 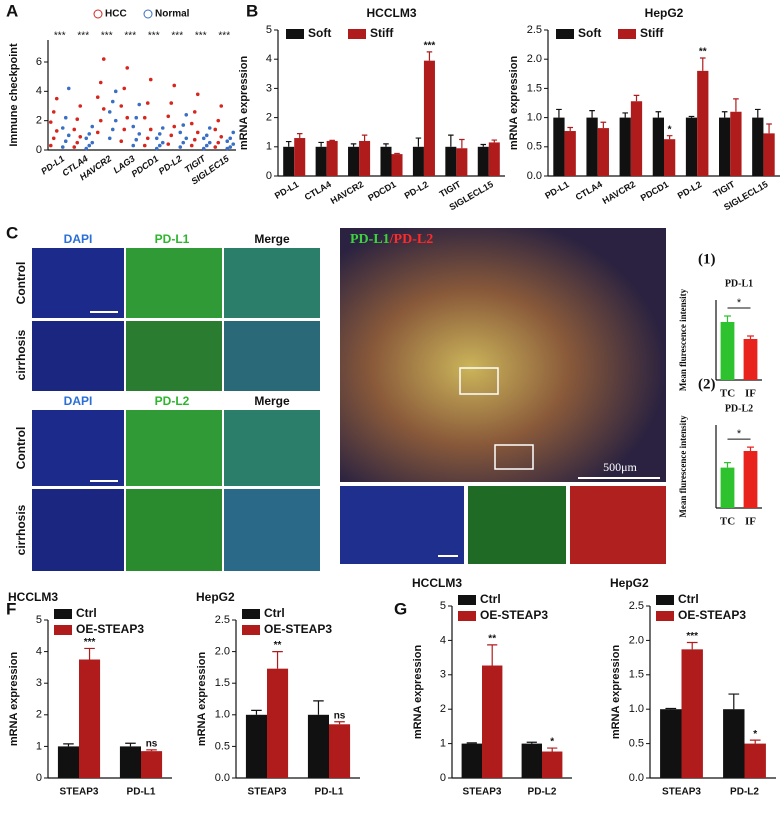 I want to click on y-tick-label: 1.0, so click(x=222, y=715).